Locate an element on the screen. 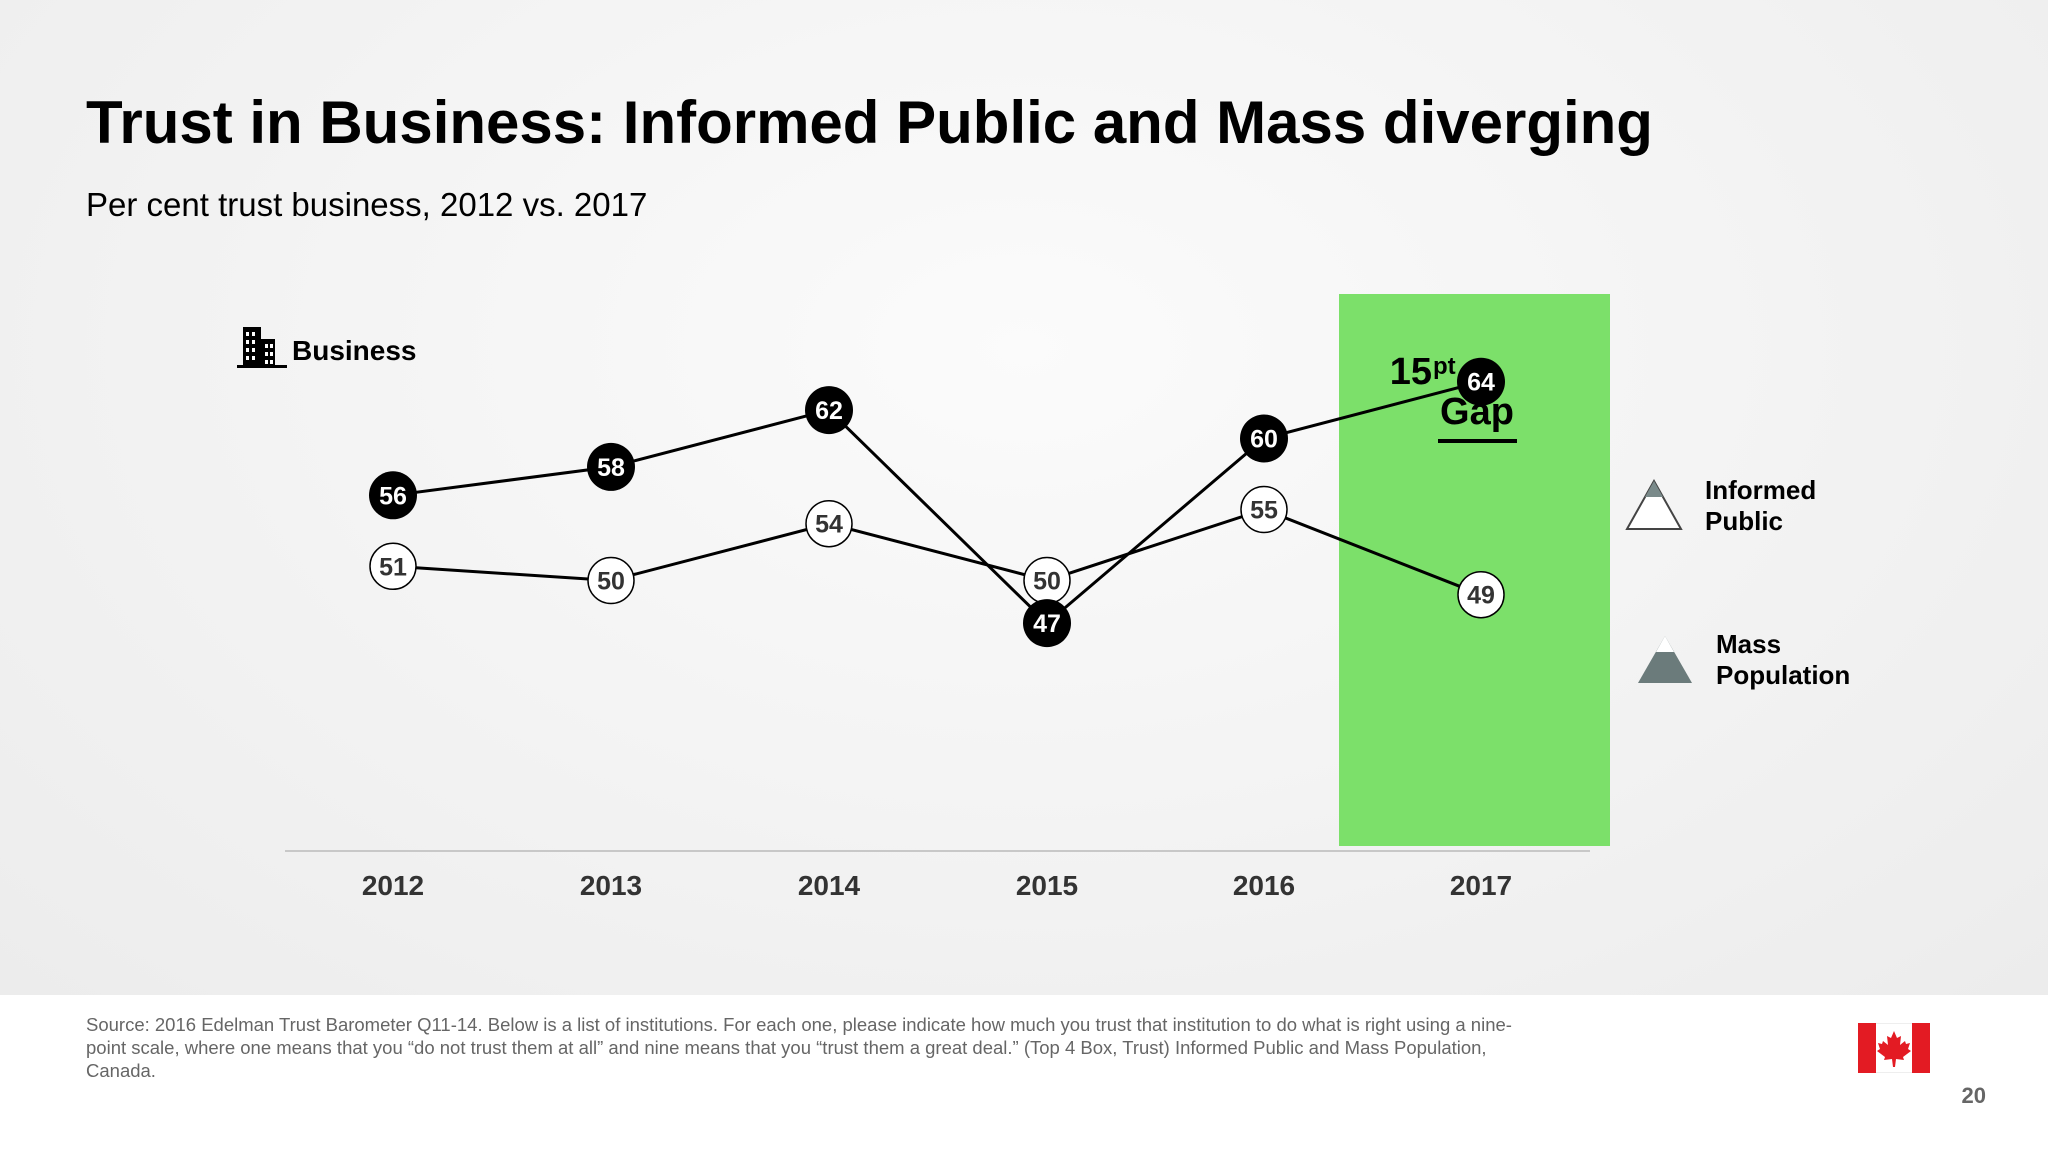 The height and width of the screenshot is (1152, 2048). data-point-informed-public-2015: 47 is located at coordinates (1047, 623).